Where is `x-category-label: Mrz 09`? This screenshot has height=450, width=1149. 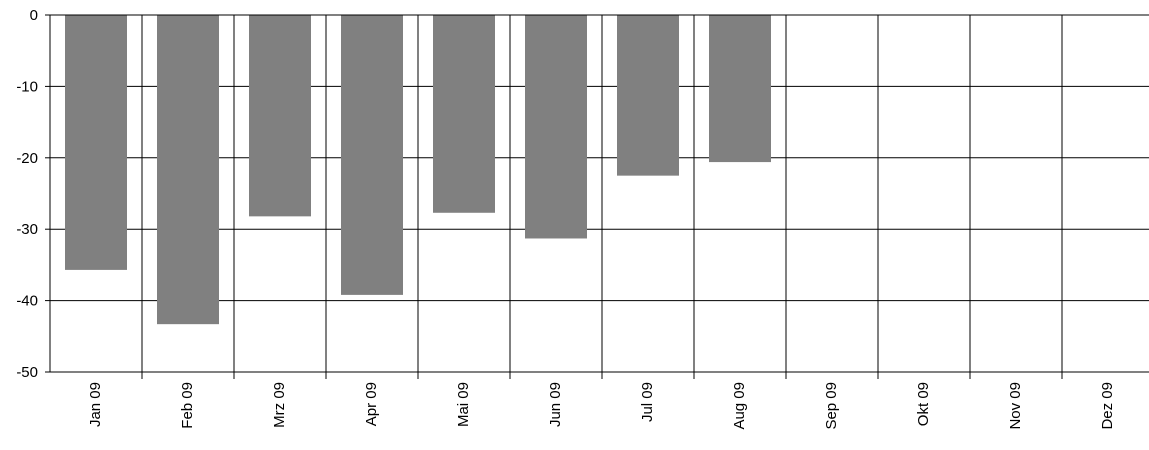 x-category-label: Mrz 09 is located at coordinates (279, 405).